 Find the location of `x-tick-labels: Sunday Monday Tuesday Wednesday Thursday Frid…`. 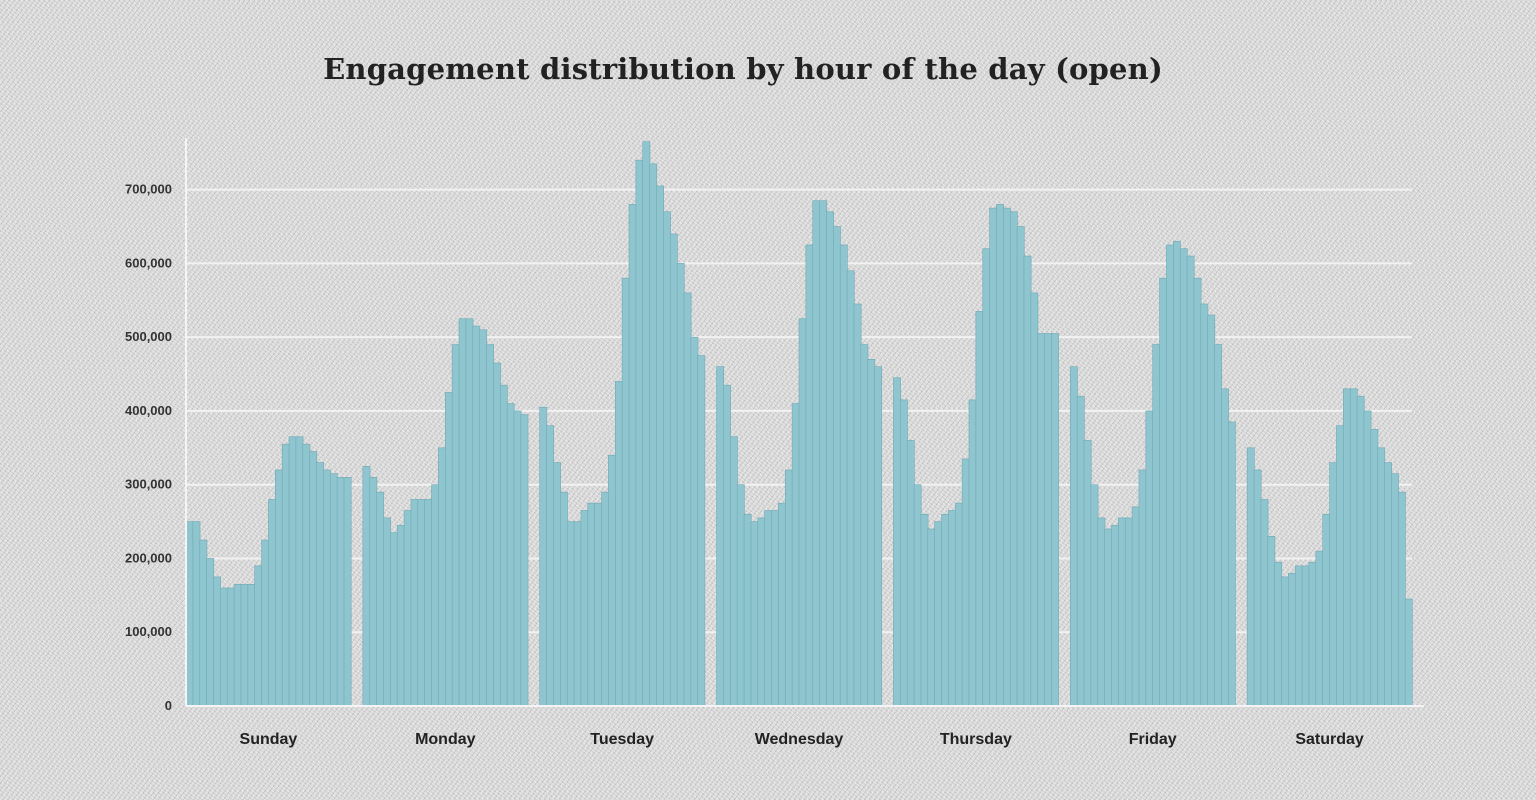

x-tick-labels: Sunday Monday Tuesday Wednesday Thursday Frid… is located at coordinates (802, 739).